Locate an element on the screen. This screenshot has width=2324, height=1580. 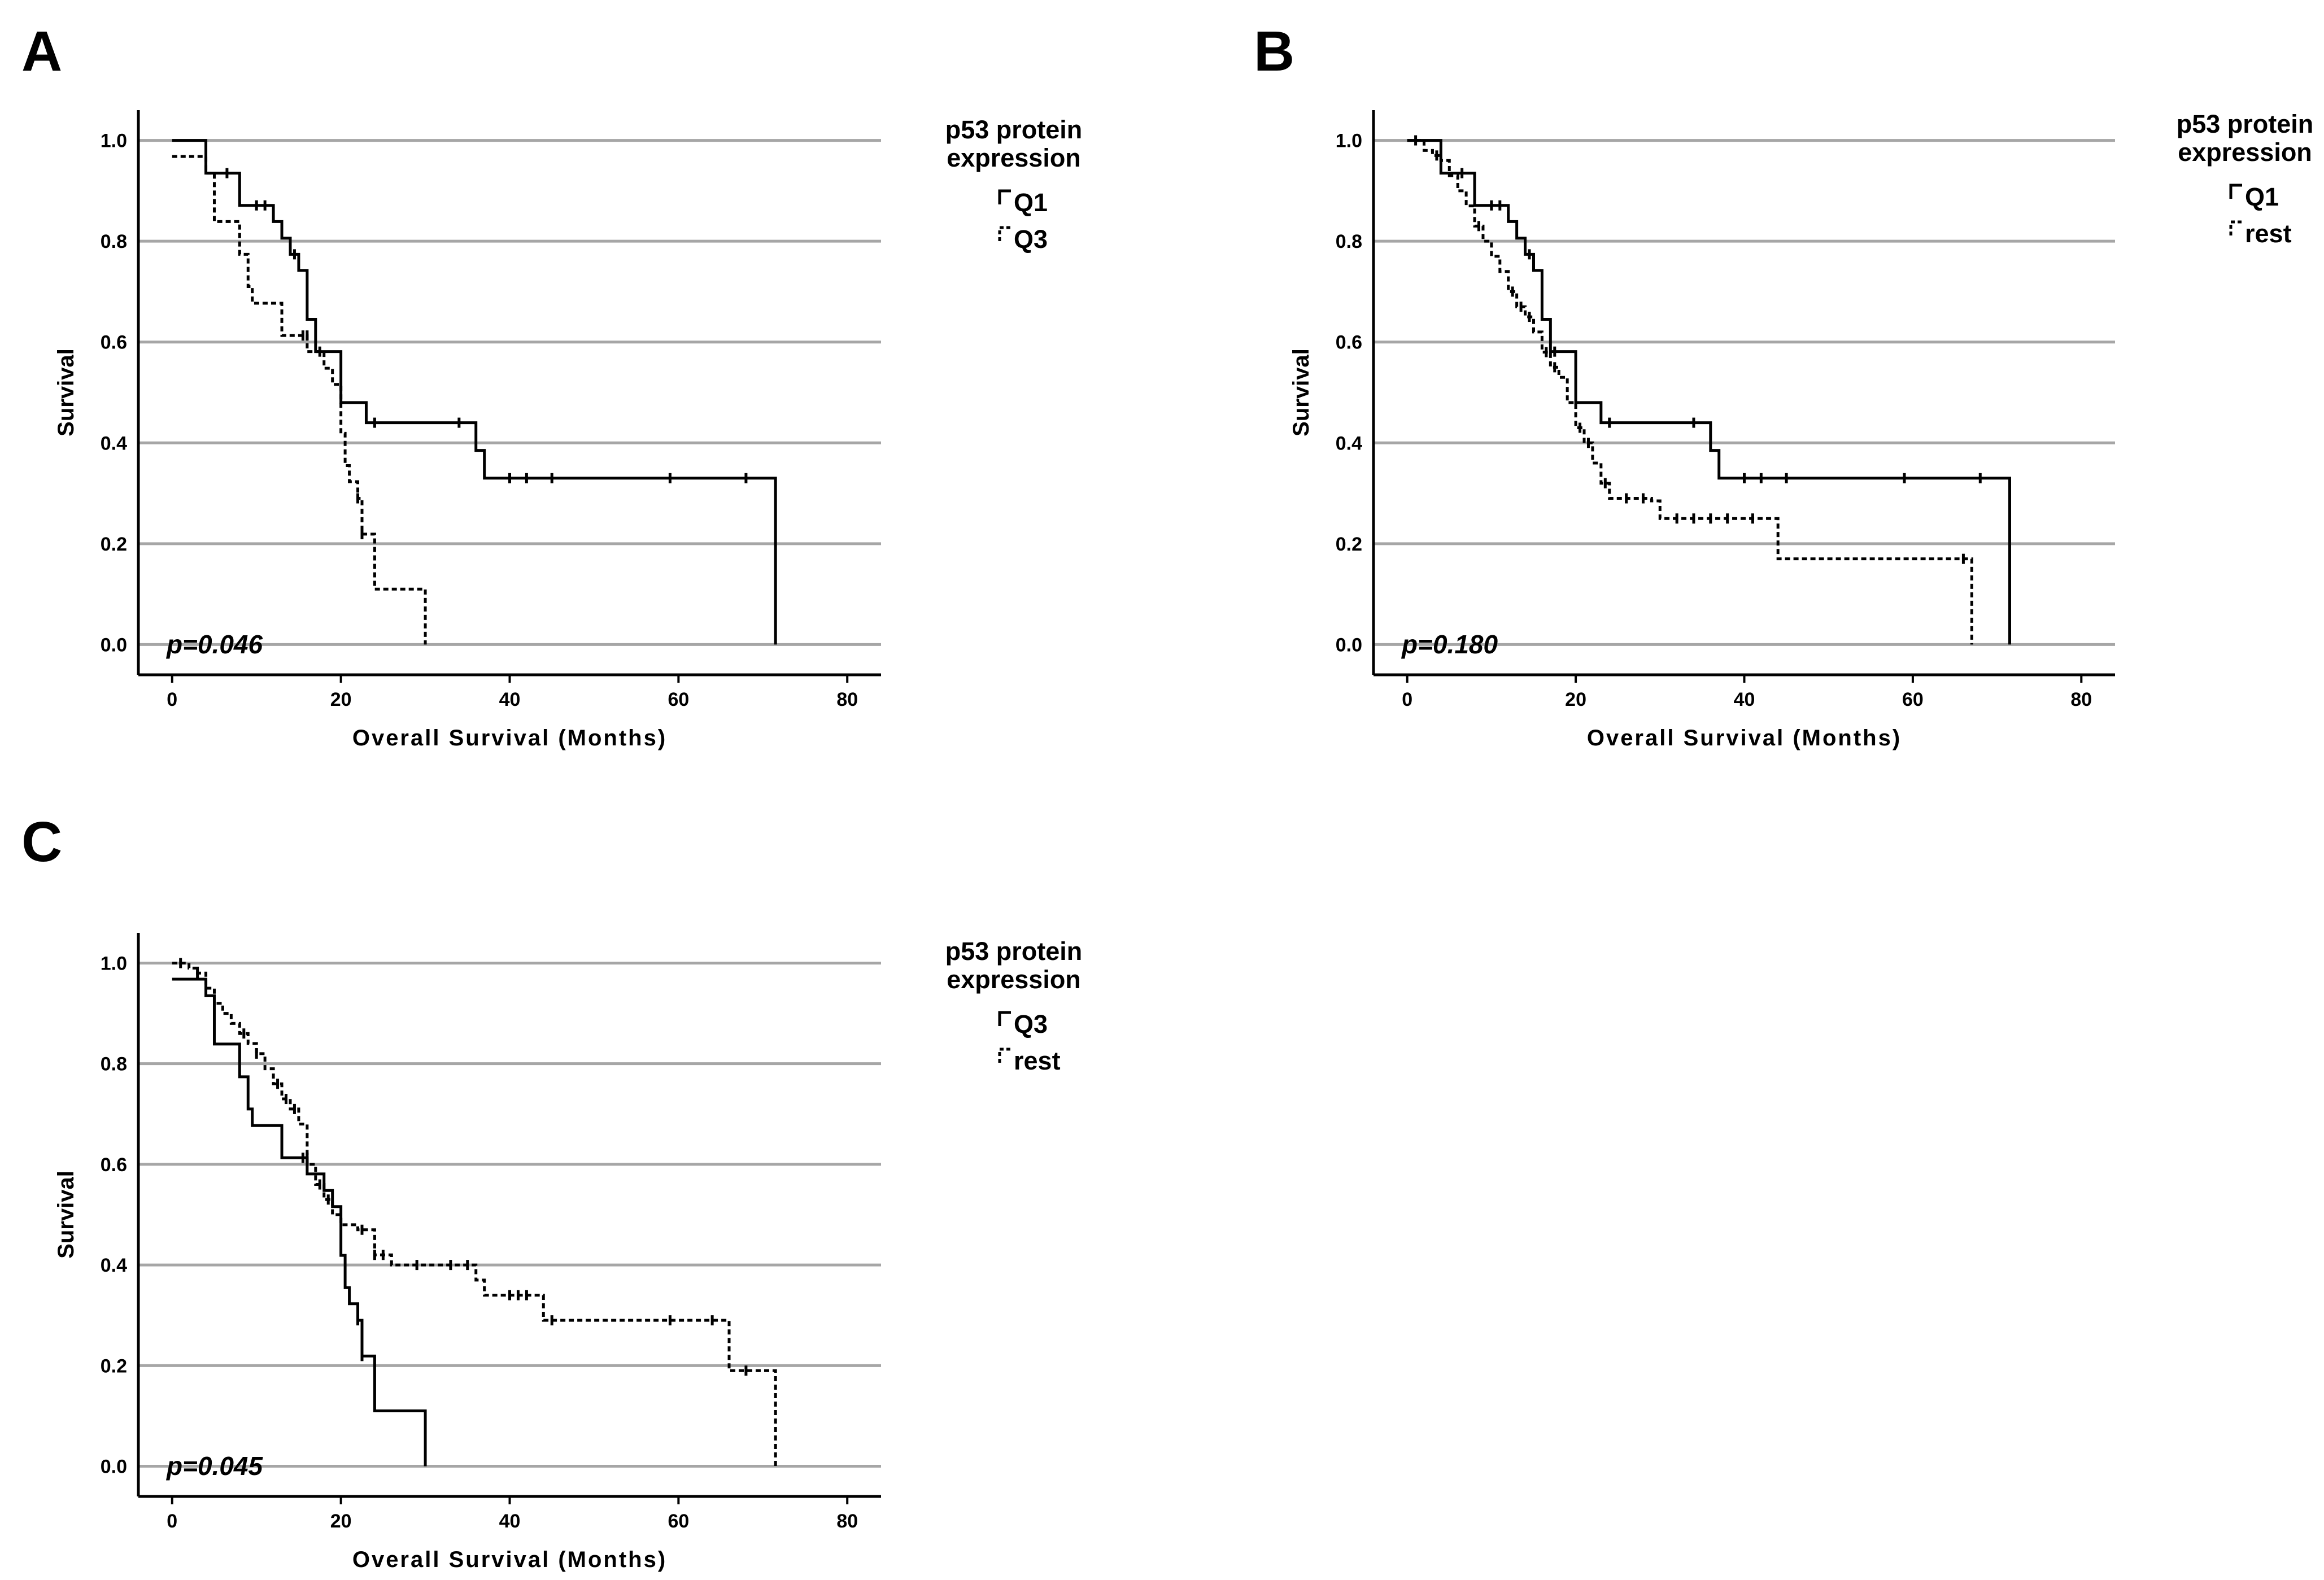
p-value-annotation: p=0.180 is located at coordinates (1449, 644).